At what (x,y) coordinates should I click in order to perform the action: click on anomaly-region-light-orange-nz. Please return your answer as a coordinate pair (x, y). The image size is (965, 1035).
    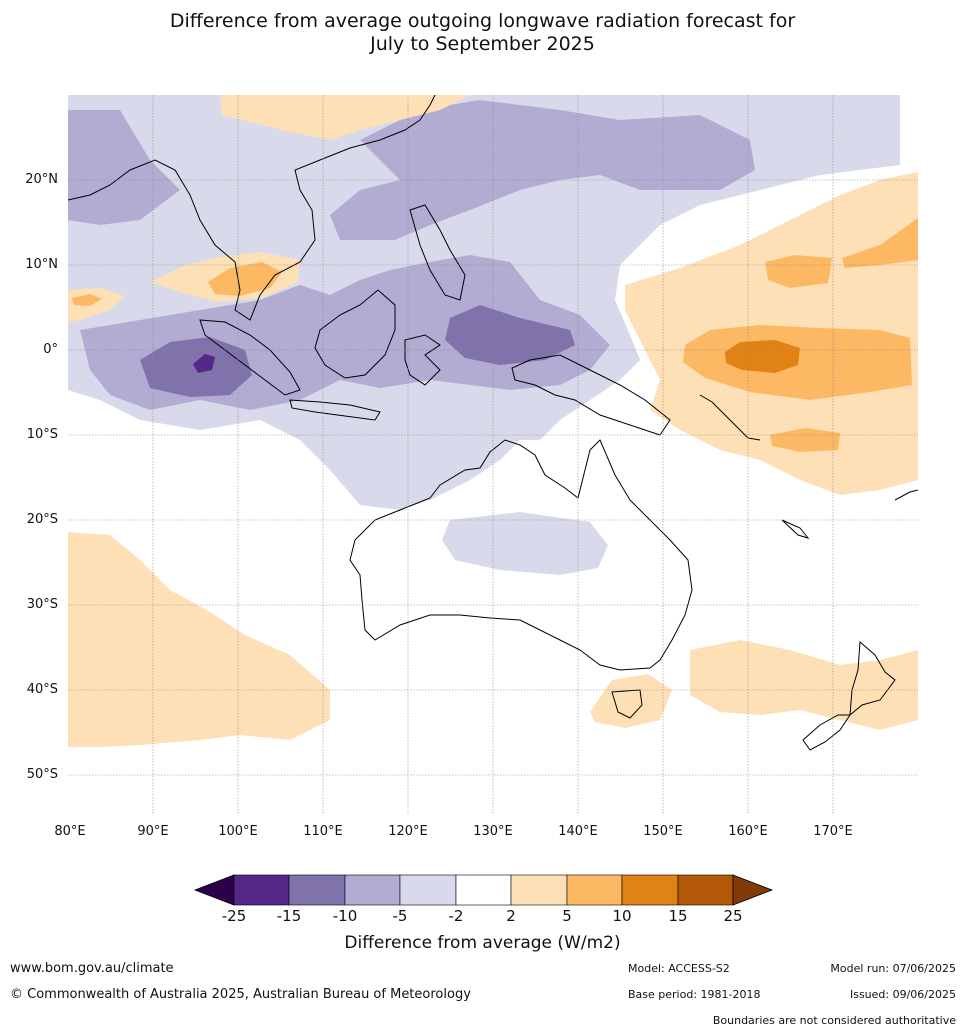
    Looking at the image, I should click on (804, 685).